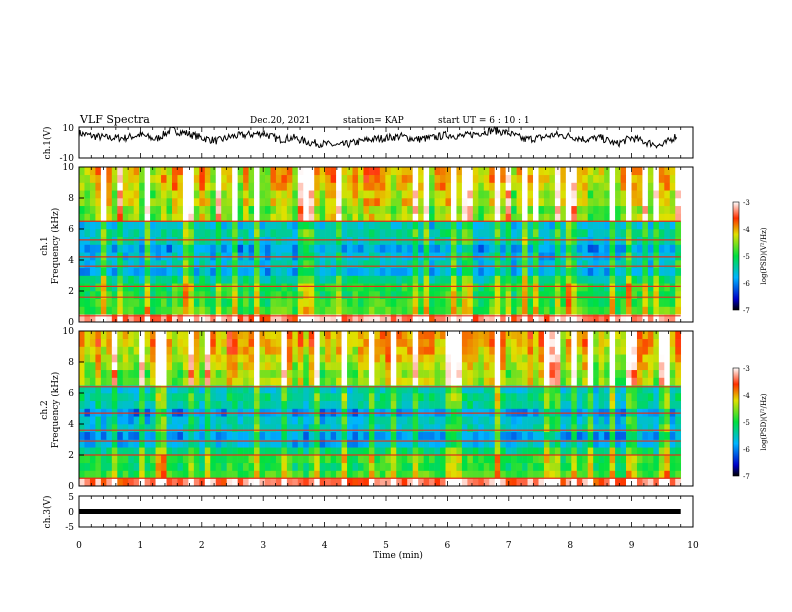 The height and width of the screenshot is (612, 792). I want to click on ch1-colorbar-tick-m5: -5, so click(746, 257).